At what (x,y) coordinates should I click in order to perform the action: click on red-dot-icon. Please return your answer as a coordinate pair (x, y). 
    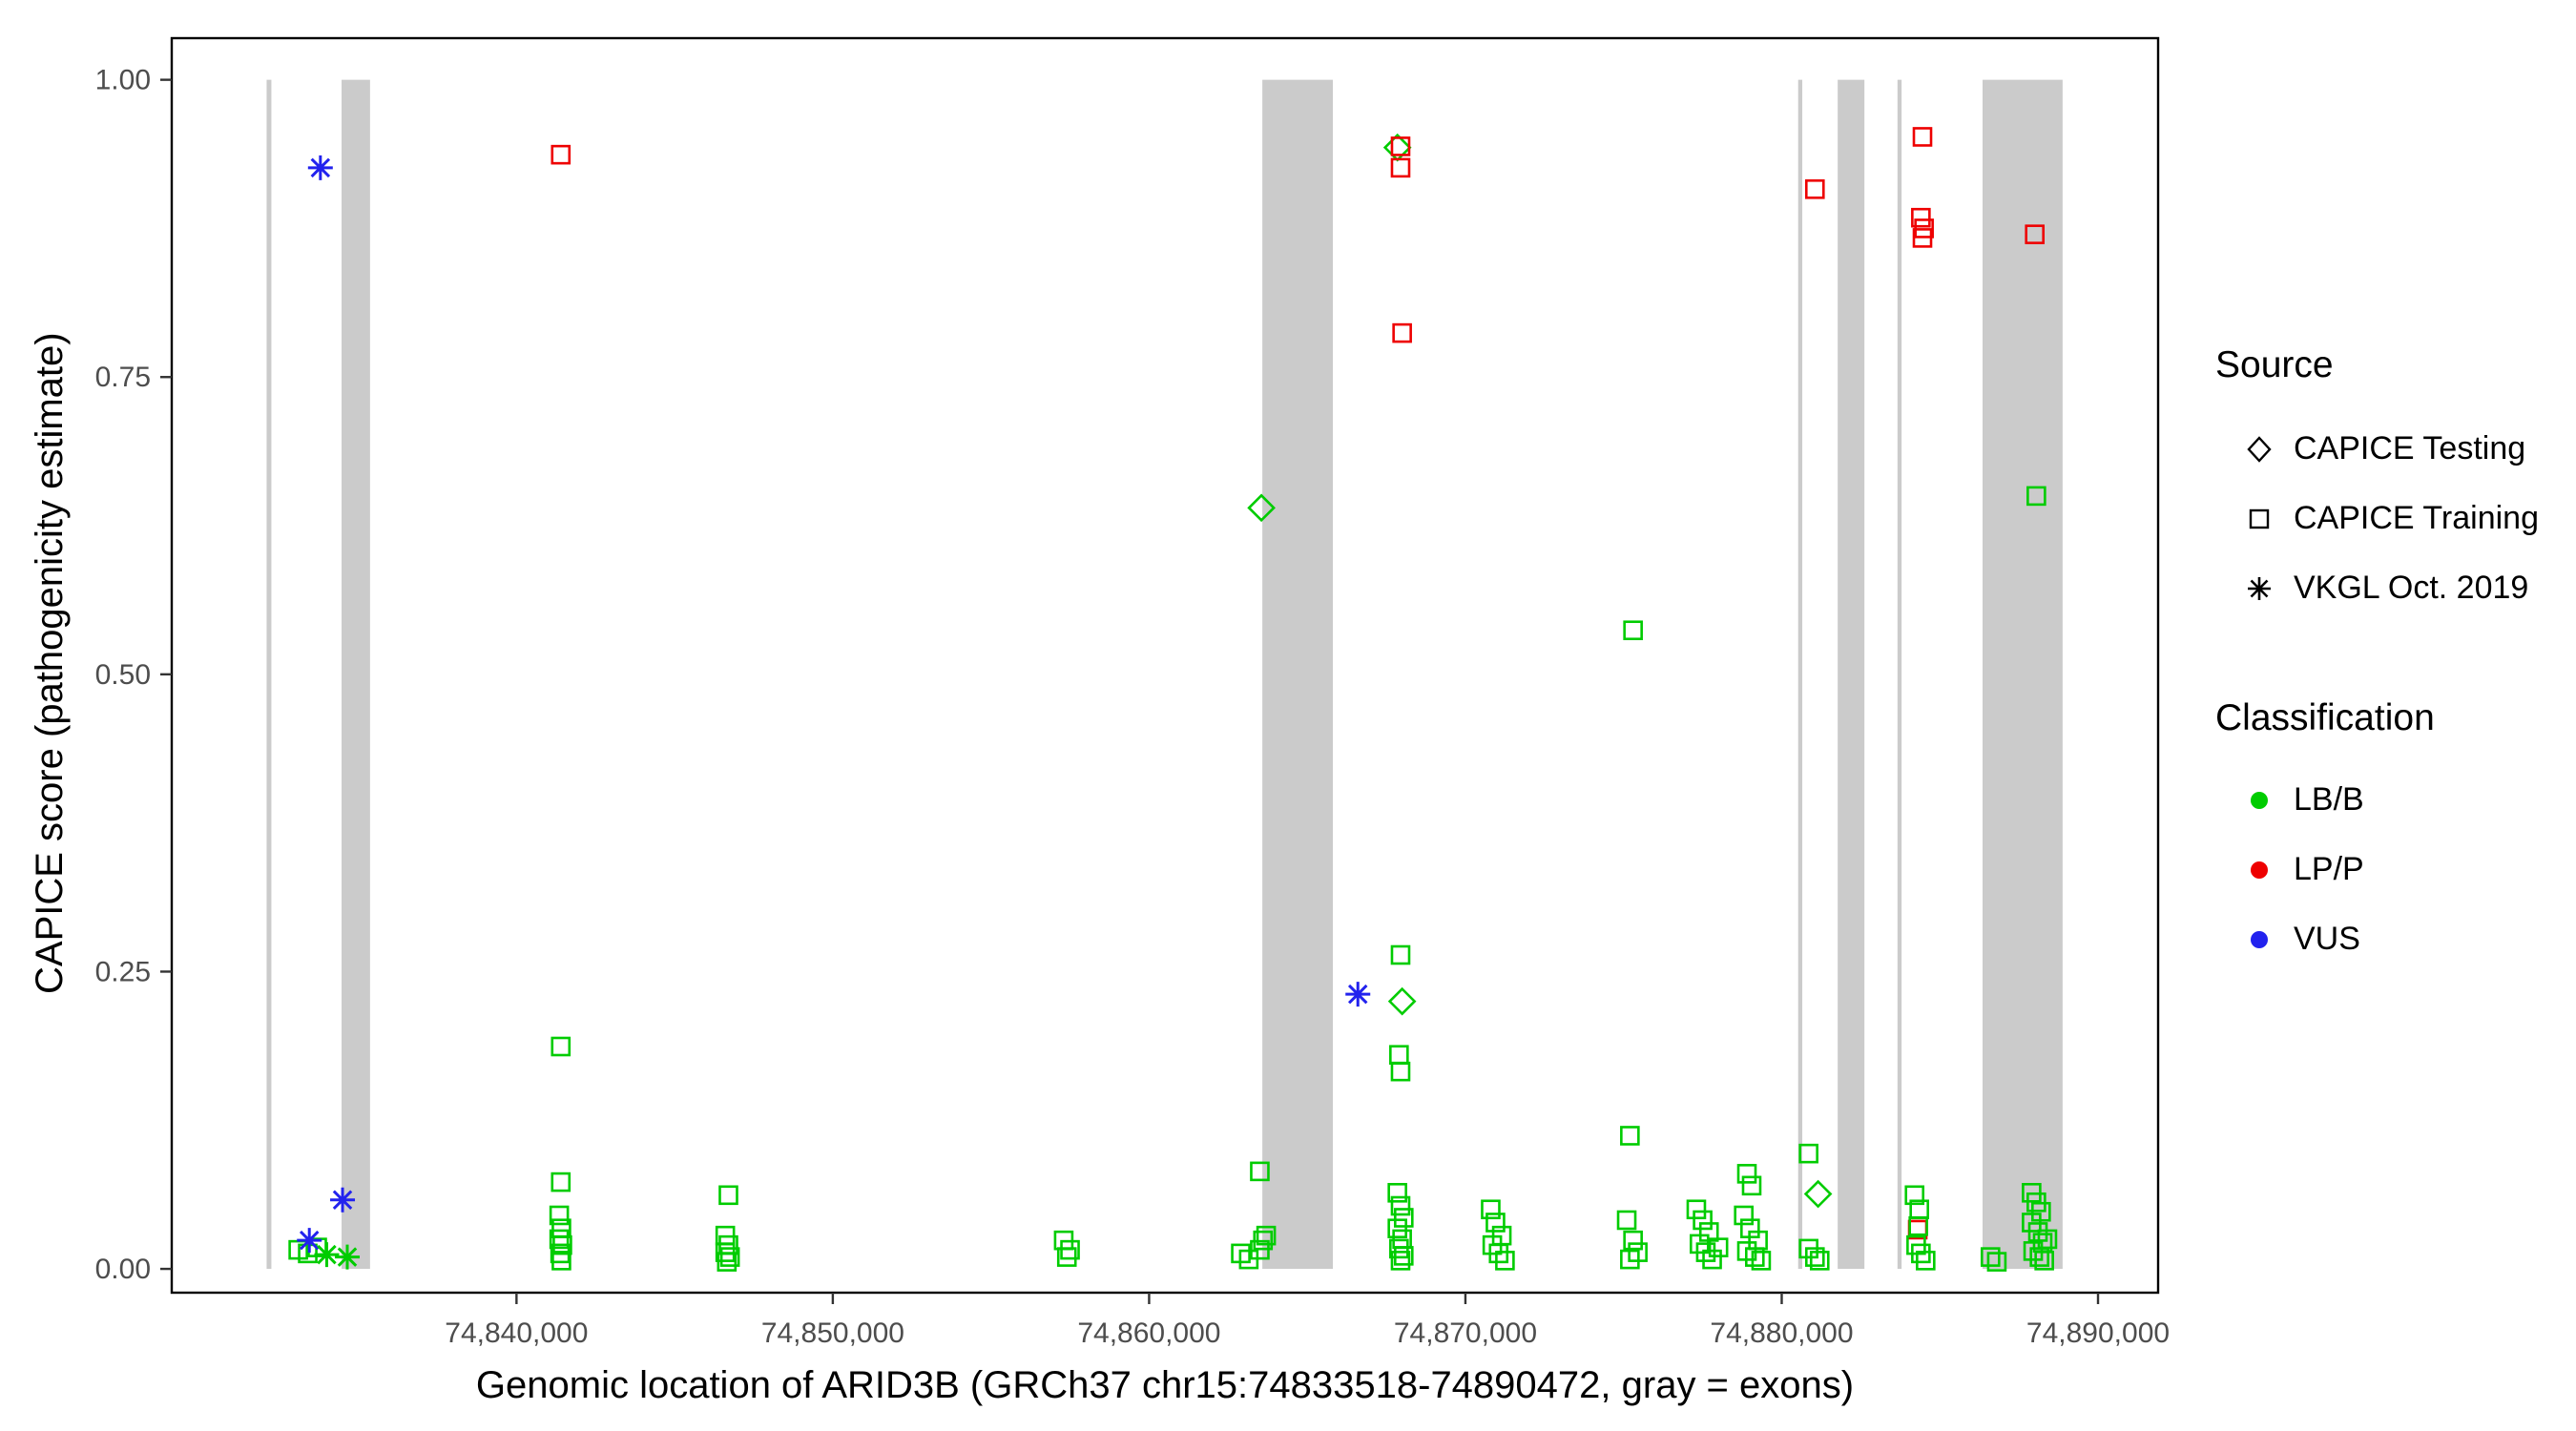
    Looking at the image, I should click on (2259, 870).